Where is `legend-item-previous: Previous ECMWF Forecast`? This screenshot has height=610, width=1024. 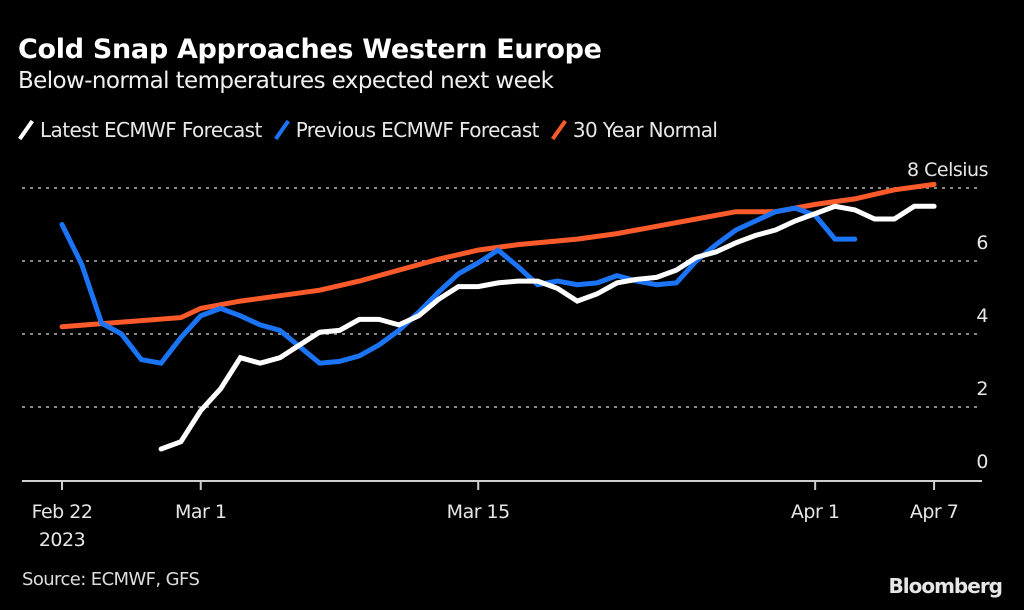 legend-item-previous: Previous ECMWF Forecast is located at coordinates (407, 130).